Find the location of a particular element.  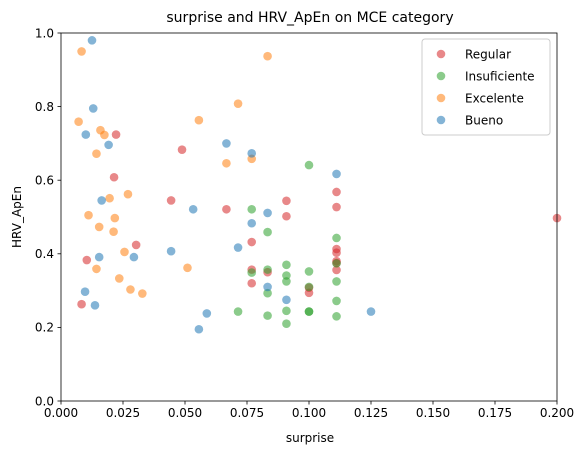

x-axis-label: surprise is located at coordinates (310, 438).